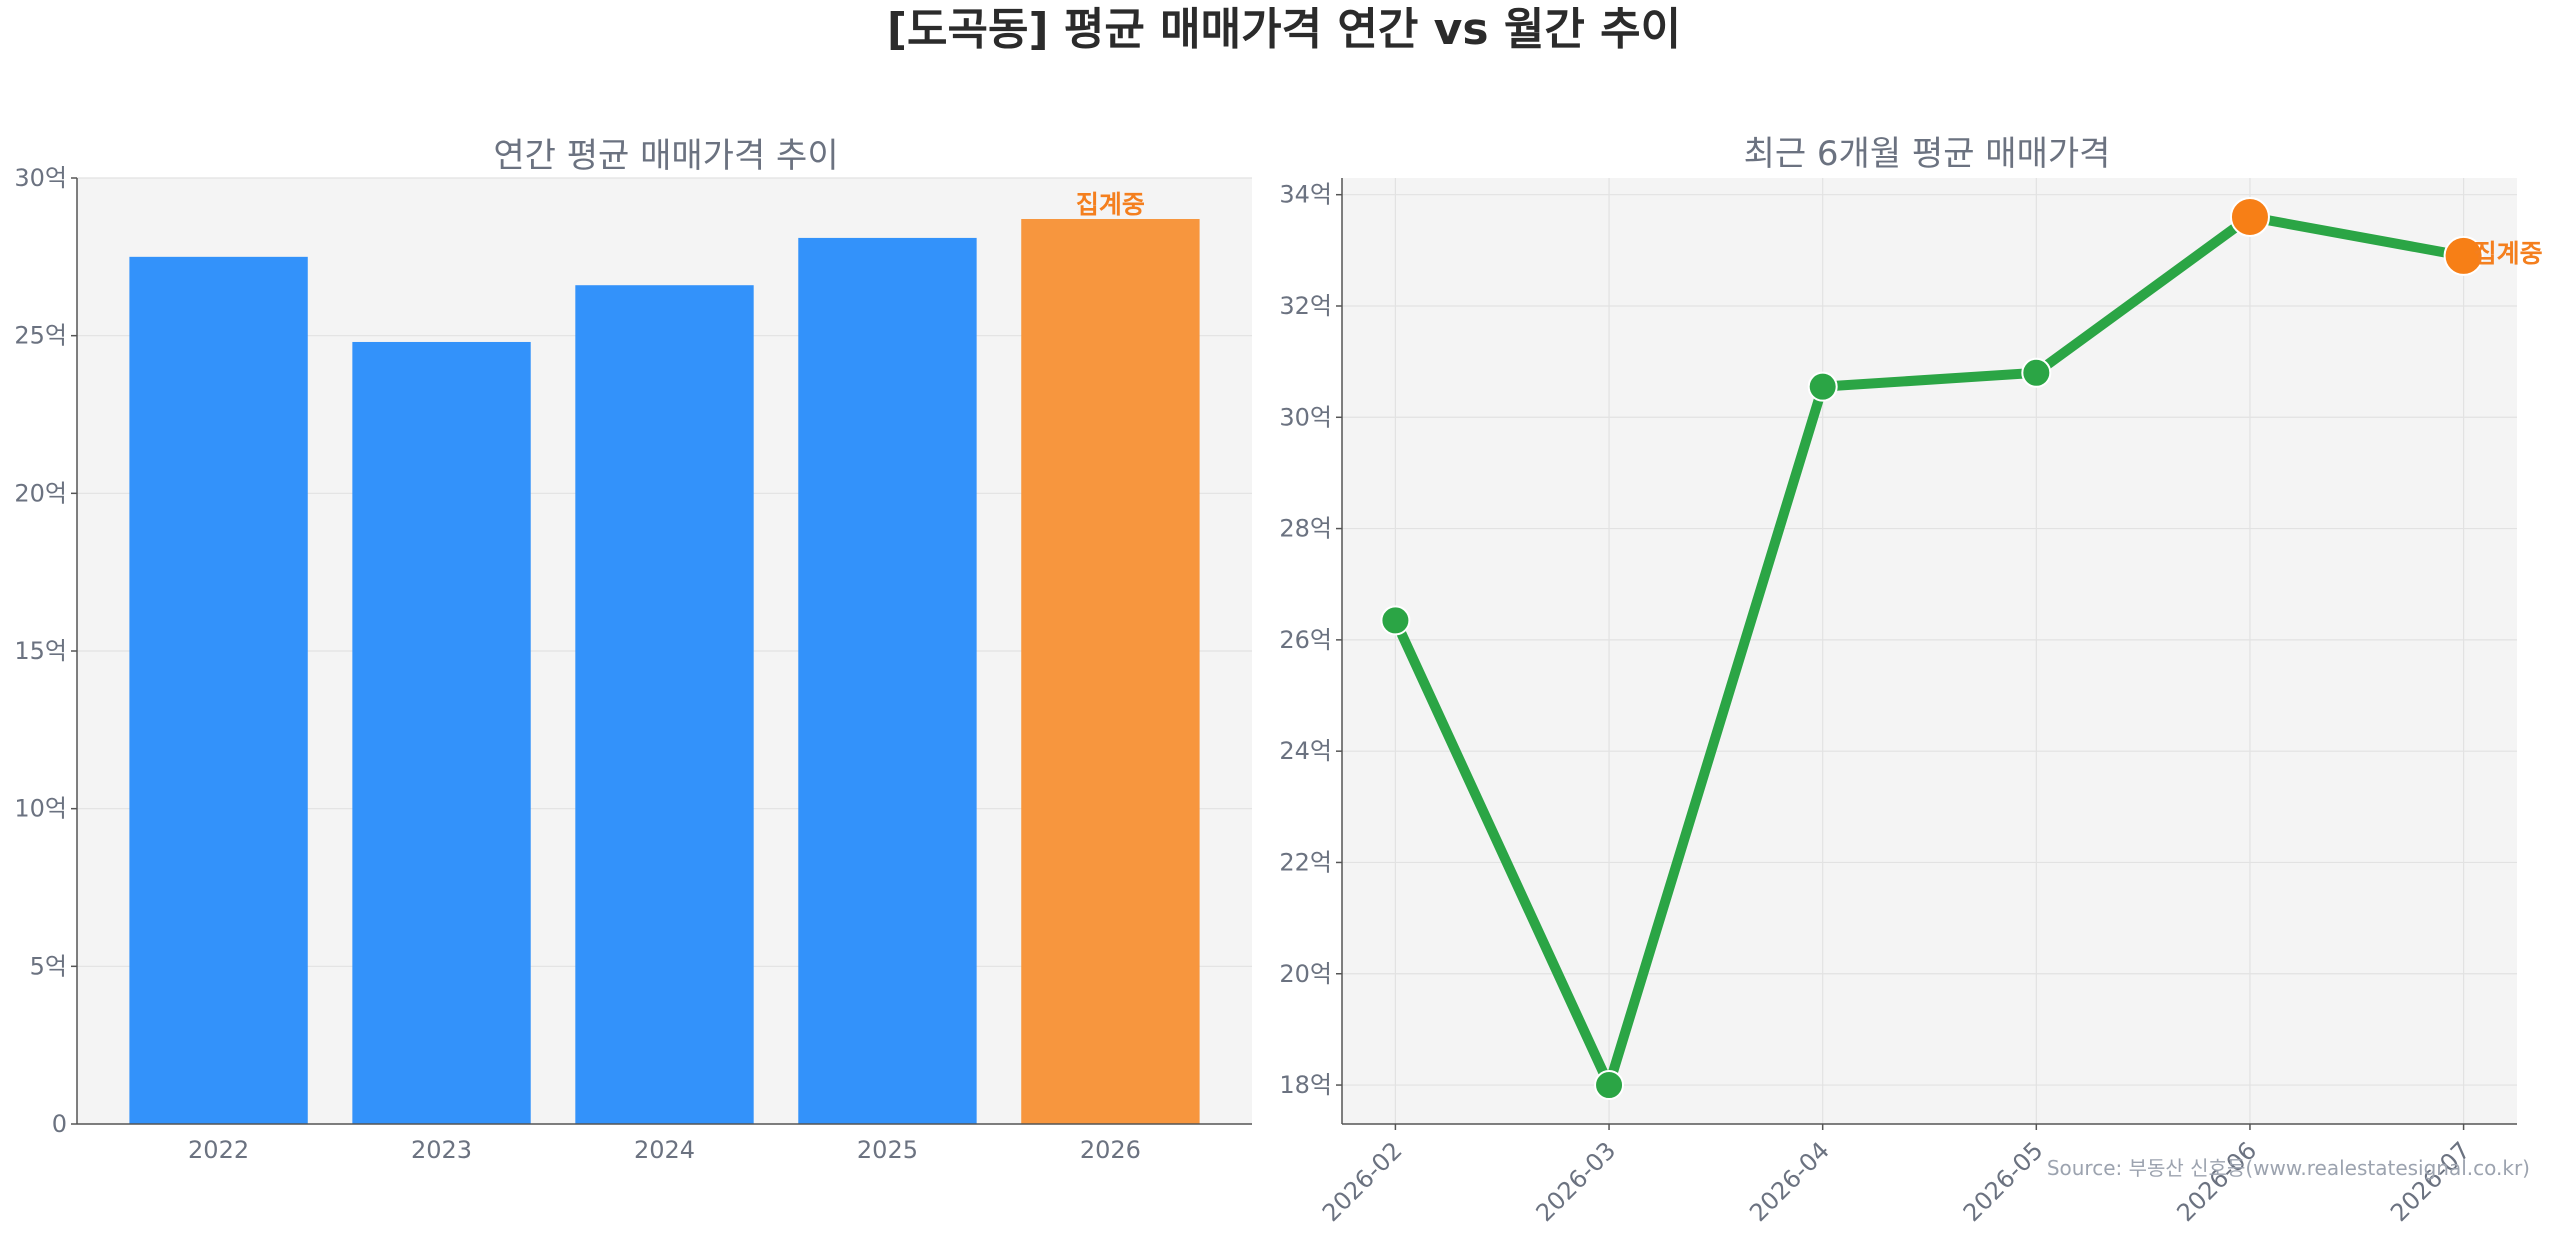 This screenshot has width=2560, height=1235. I want to click on bar-y-tick-label: 30억, so click(40, 178).